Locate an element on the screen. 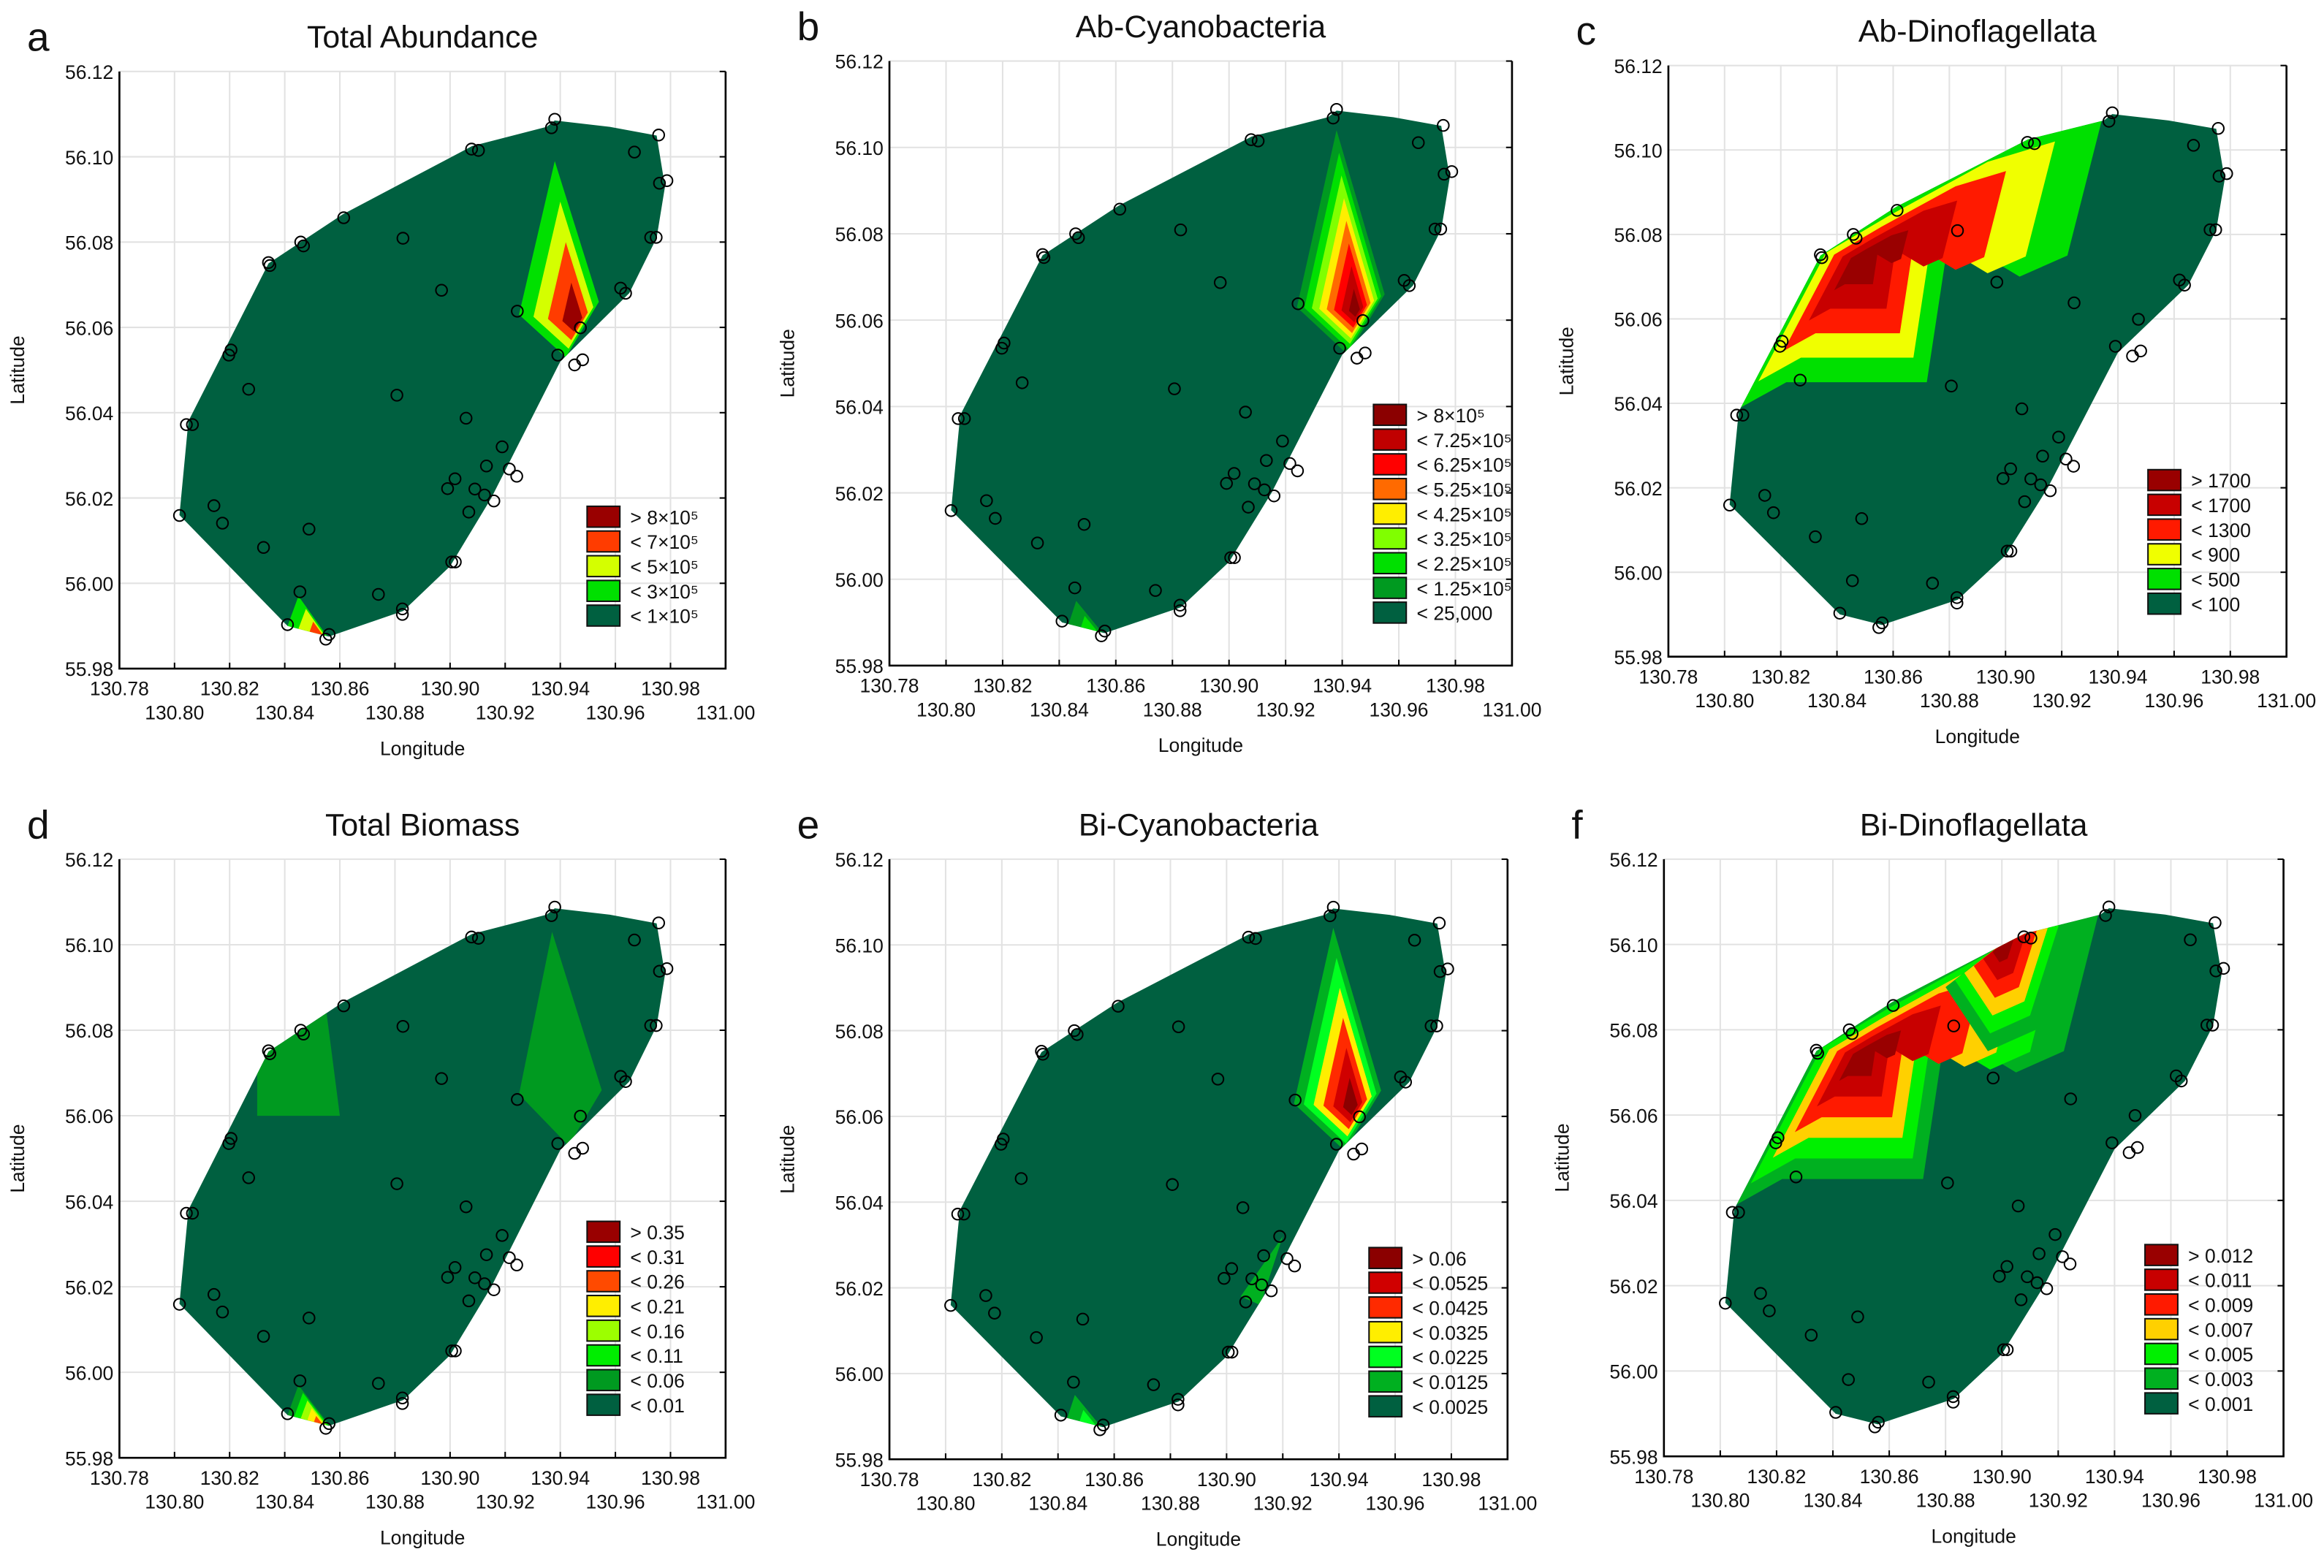 This screenshot has width=2324, height=1568. legend-label: < 1700 is located at coordinates (2221, 506).